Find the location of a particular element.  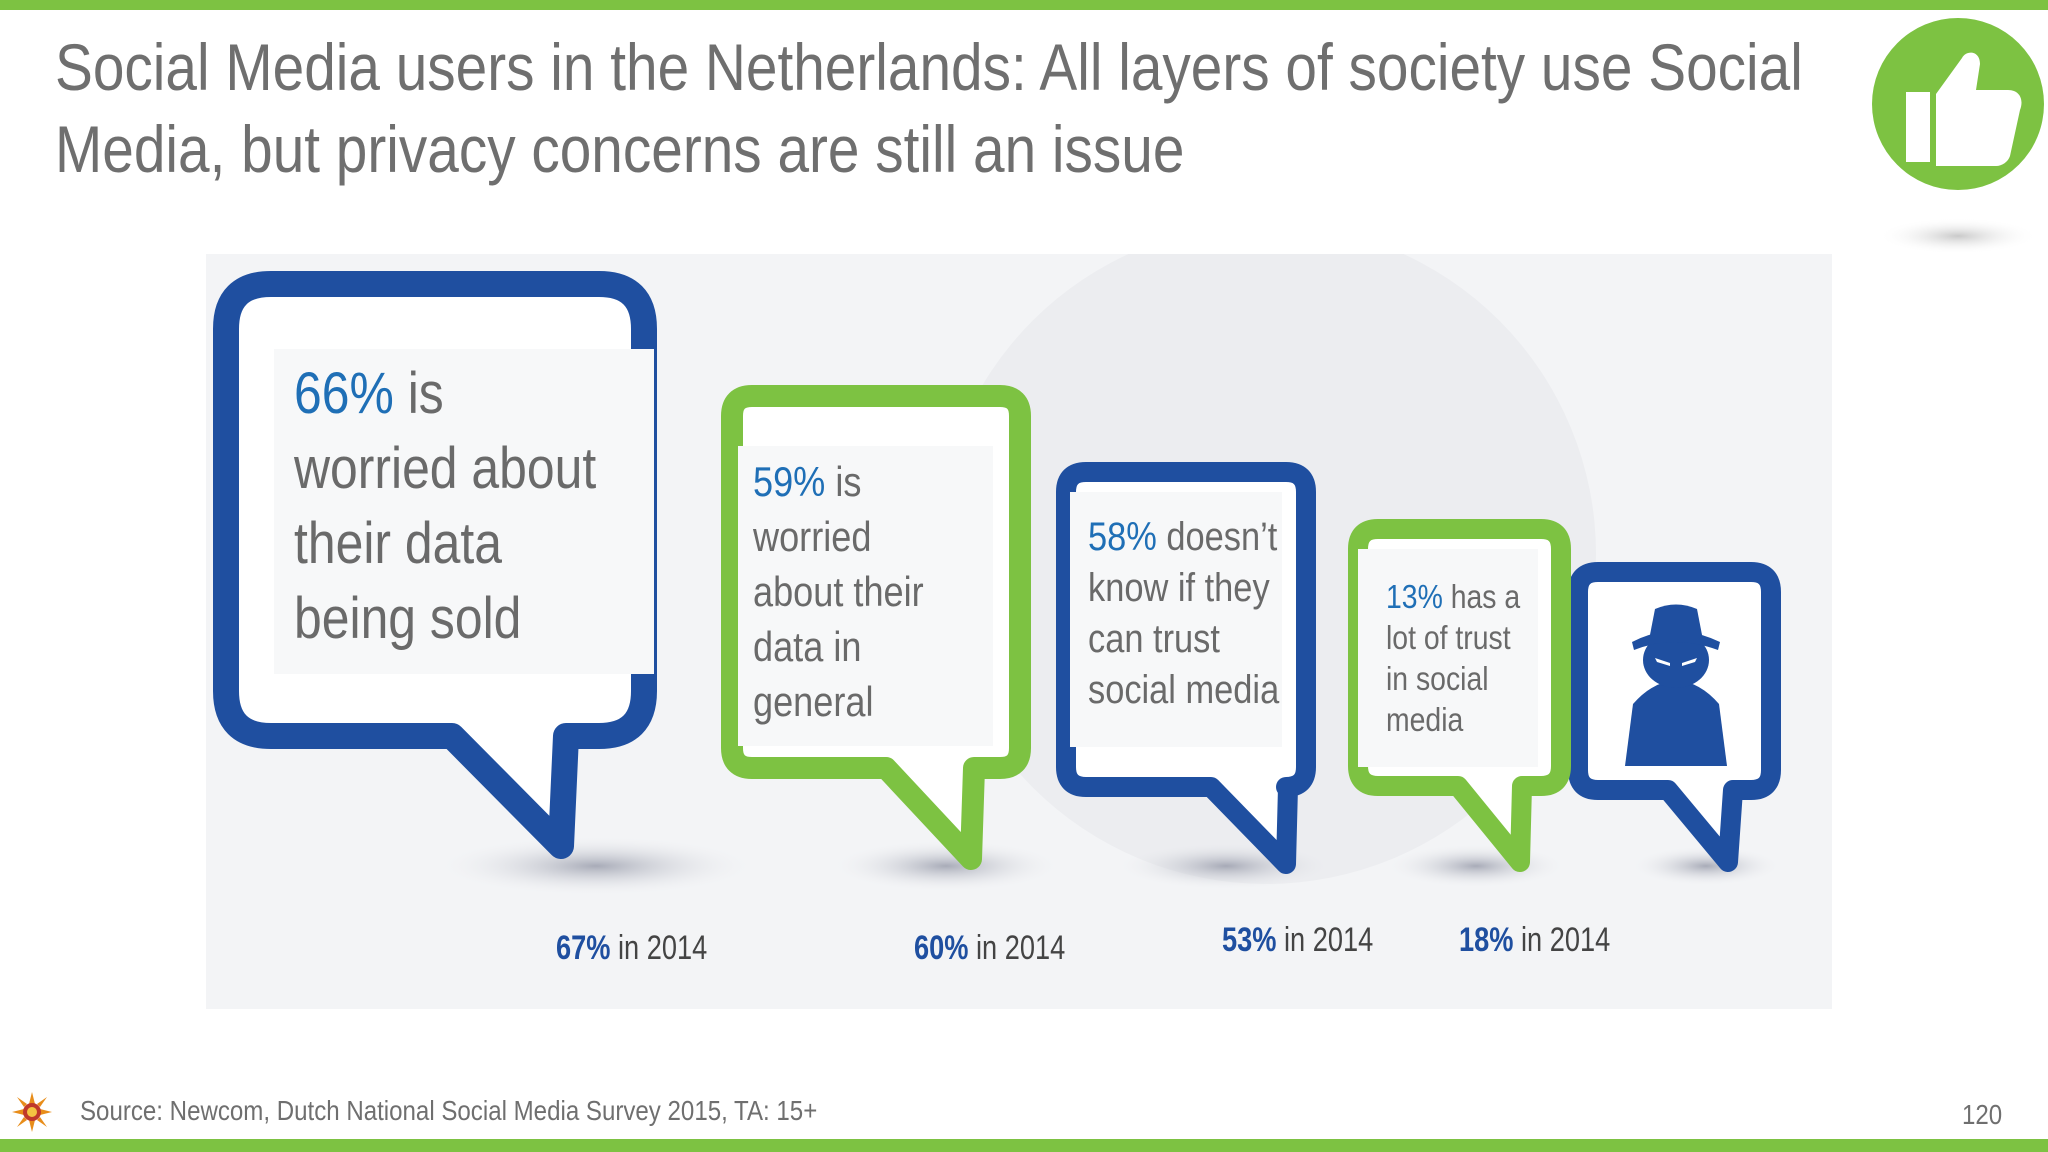

page-number: 120 is located at coordinates (1982, 1114).